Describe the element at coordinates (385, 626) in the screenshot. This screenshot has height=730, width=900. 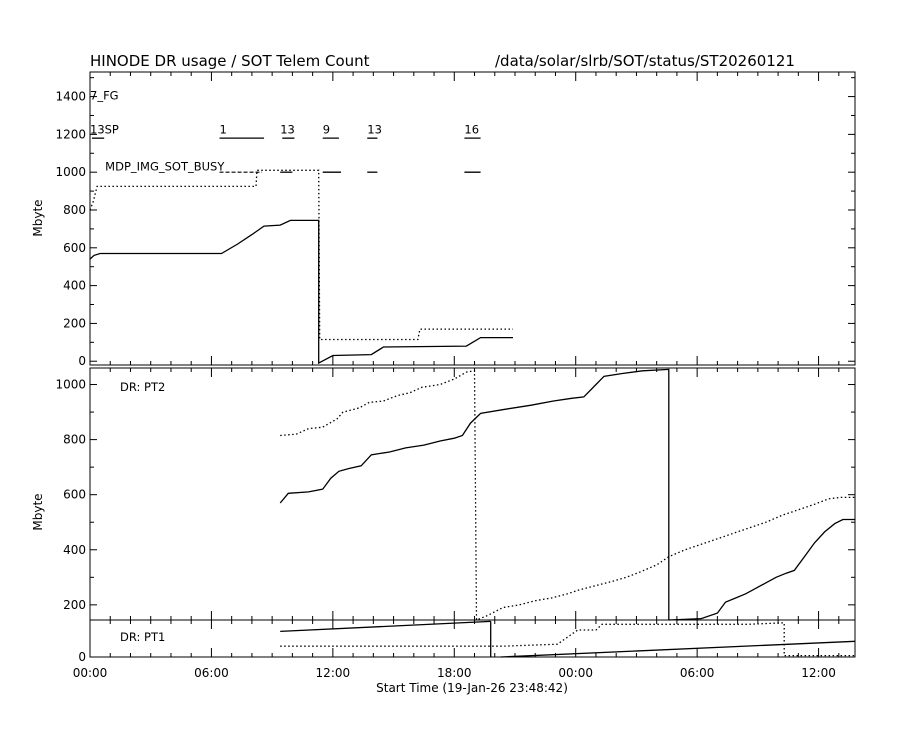
I see `pt1-series-0-line` at that location.